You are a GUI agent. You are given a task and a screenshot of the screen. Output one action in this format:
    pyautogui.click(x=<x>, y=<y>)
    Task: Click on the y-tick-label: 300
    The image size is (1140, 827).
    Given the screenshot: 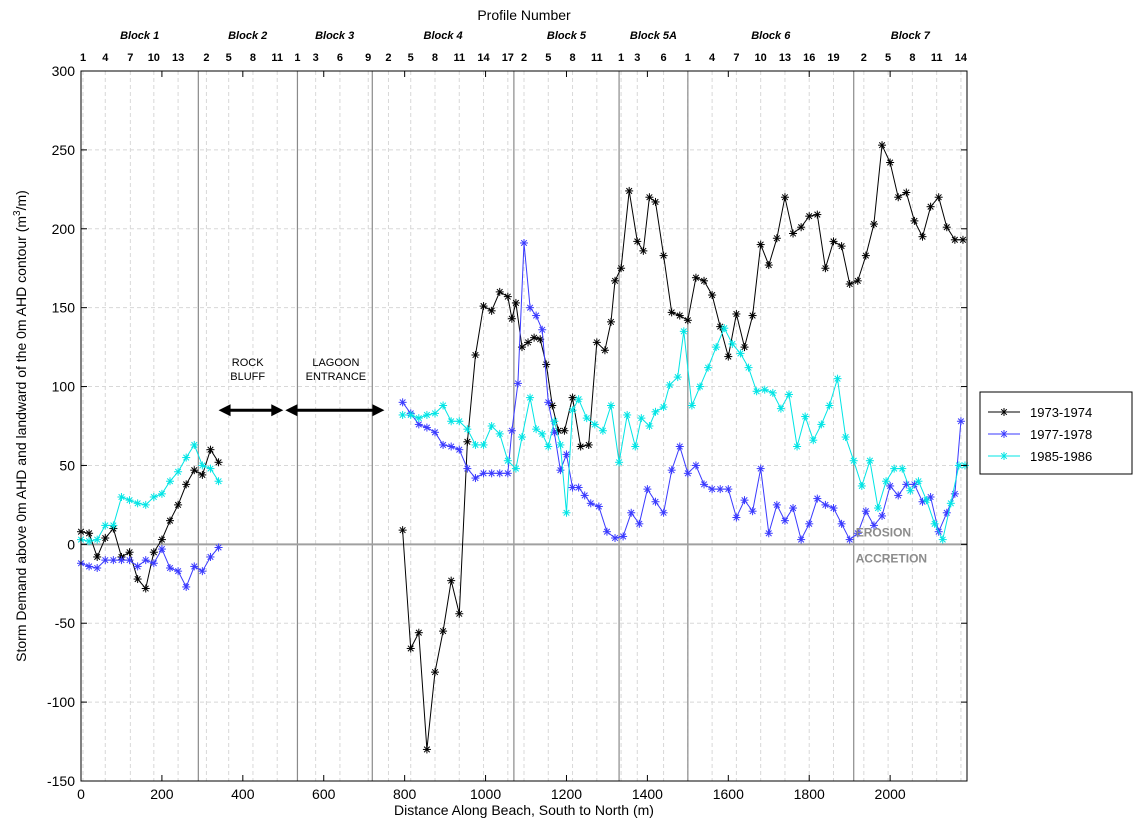 What is the action you would take?
    pyautogui.click(x=64, y=71)
    